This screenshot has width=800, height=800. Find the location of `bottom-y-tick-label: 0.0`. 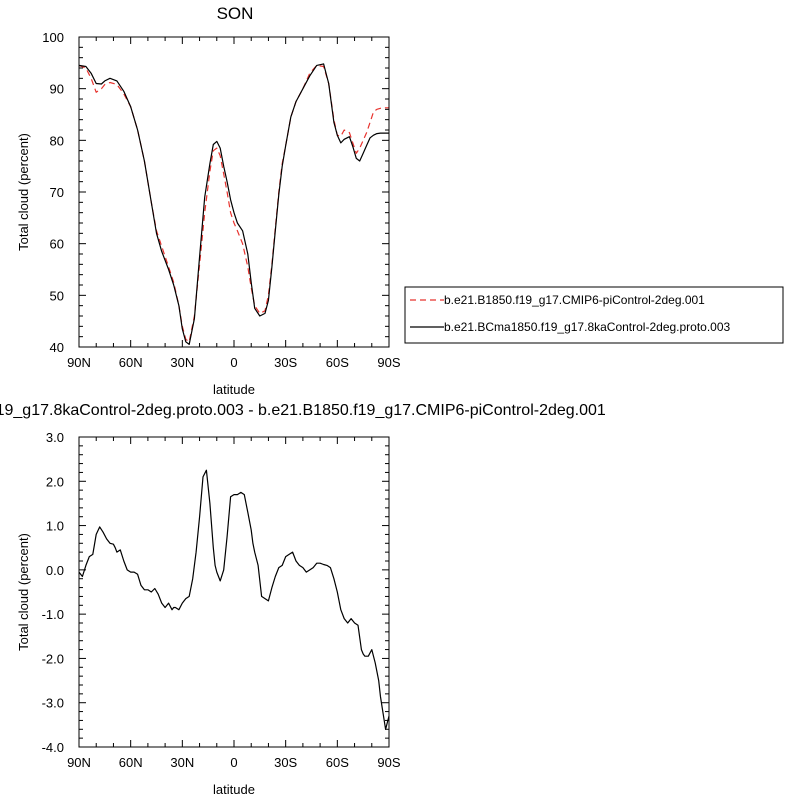

bottom-y-tick-label: 0.0 is located at coordinates (55, 570).